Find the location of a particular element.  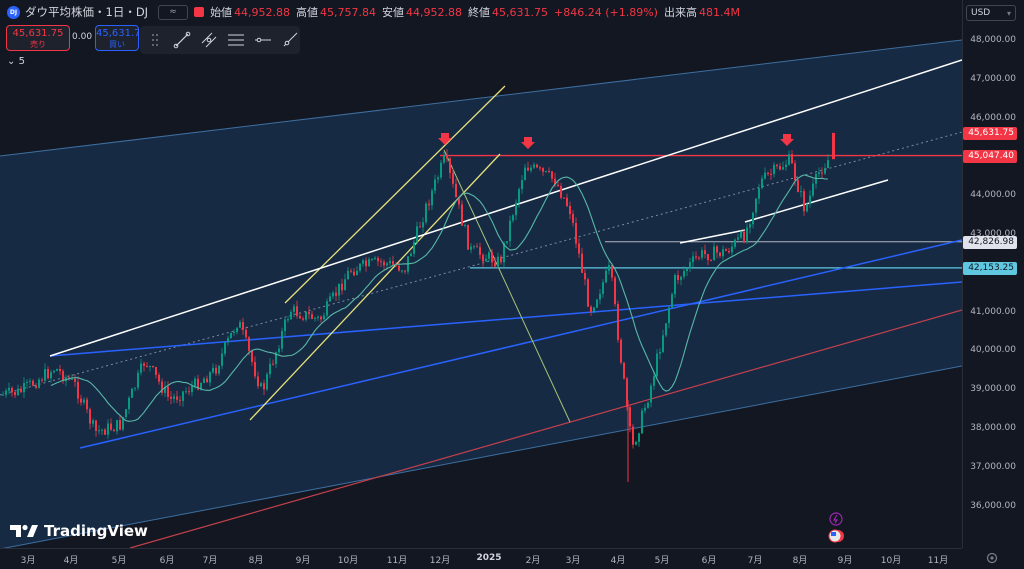

time-label: 10月 is located at coordinates (891, 561).